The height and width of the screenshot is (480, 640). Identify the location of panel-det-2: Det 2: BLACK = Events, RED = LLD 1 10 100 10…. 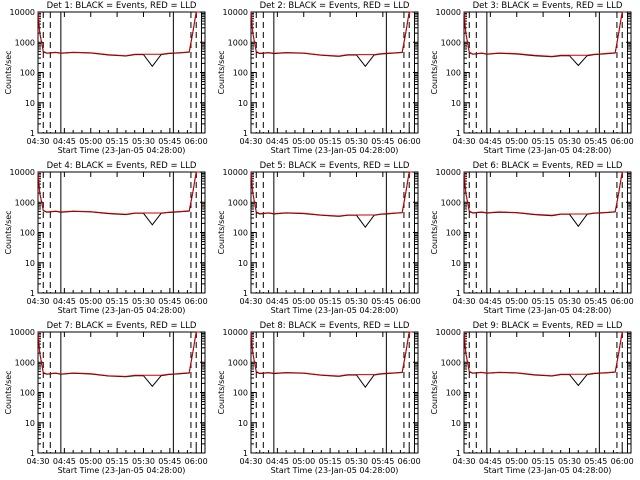
(319, 78).